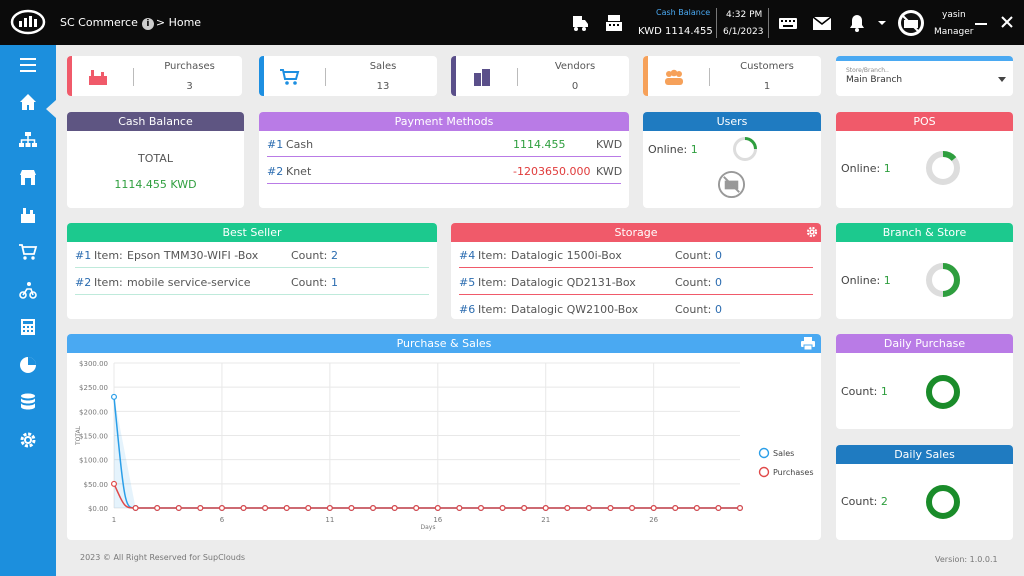 The width and height of the screenshot is (1024, 576). What do you see at coordinates (743, 32) in the screenshot?
I see `clock-date: 6/1/2023` at bounding box center [743, 32].